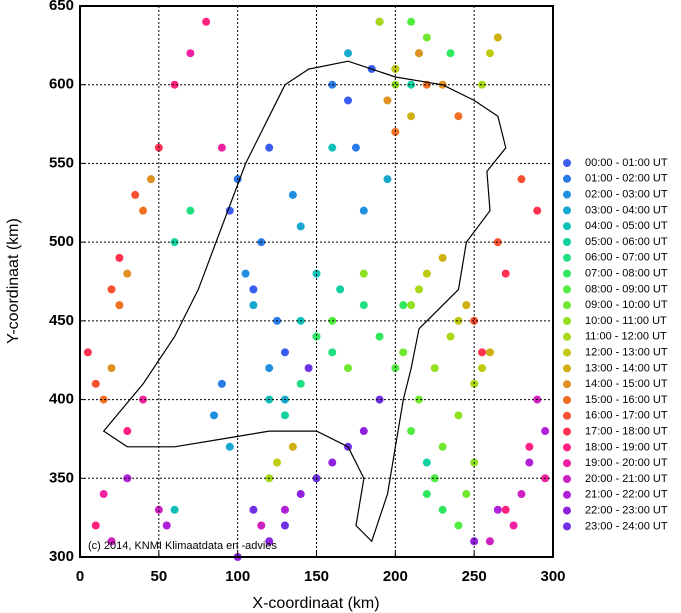 The width and height of the screenshot is (681, 613). What do you see at coordinates (626, 432) in the screenshot?
I see `legend-label: 17:00 - 18:00 UT` at bounding box center [626, 432].